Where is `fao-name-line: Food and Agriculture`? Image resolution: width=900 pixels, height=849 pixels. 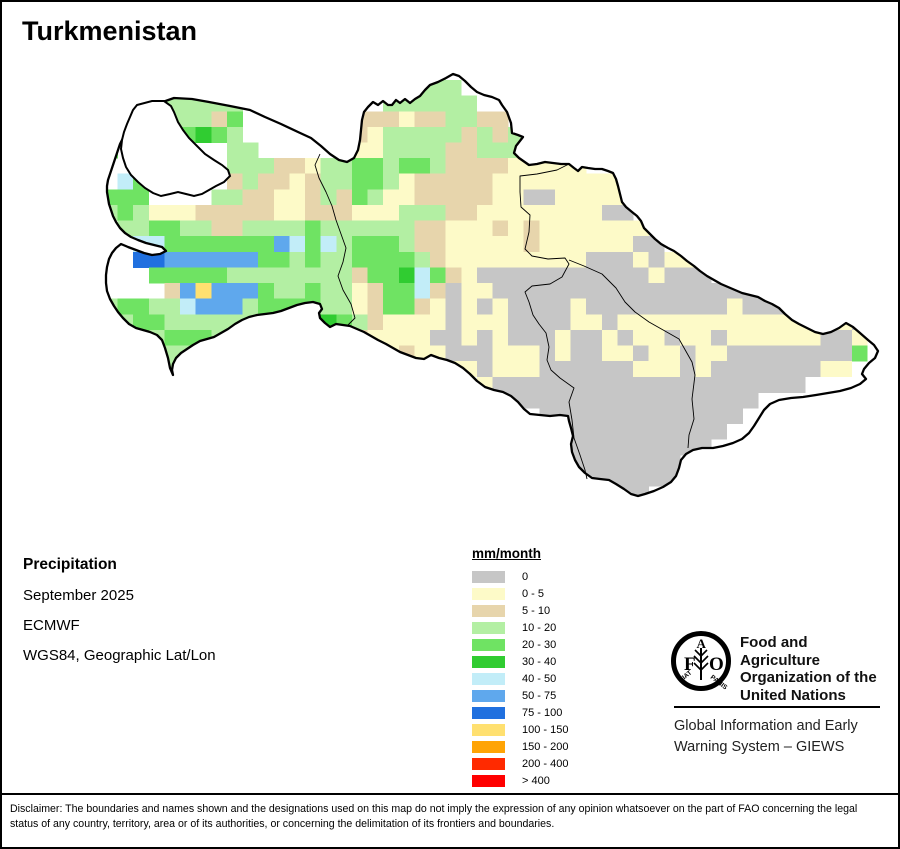 fao-name-line: Food and Agriculture is located at coordinates (780, 651).